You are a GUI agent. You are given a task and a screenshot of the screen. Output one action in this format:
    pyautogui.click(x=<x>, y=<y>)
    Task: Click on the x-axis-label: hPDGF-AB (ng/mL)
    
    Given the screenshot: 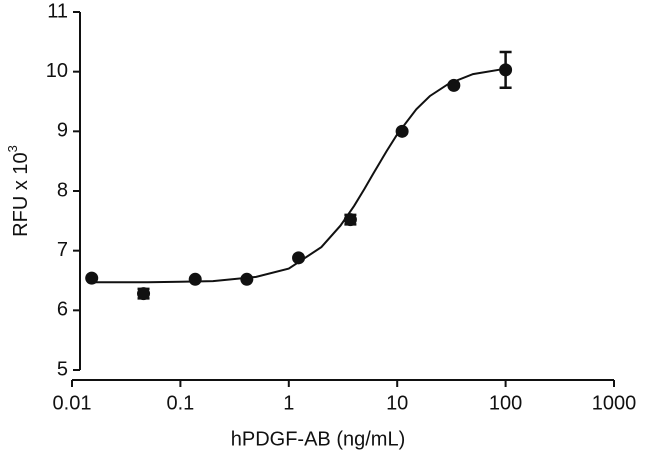 What is the action you would take?
    pyautogui.click(x=318, y=439)
    